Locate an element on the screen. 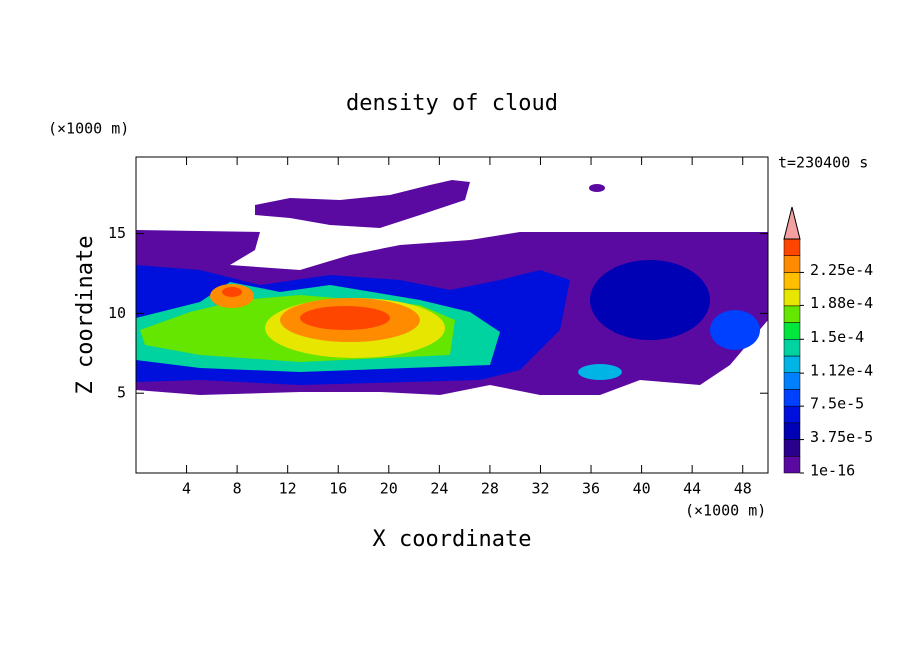 This screenshot has width=904, height=658. x-tick-label: 24 is located at coordinates (439, 489).